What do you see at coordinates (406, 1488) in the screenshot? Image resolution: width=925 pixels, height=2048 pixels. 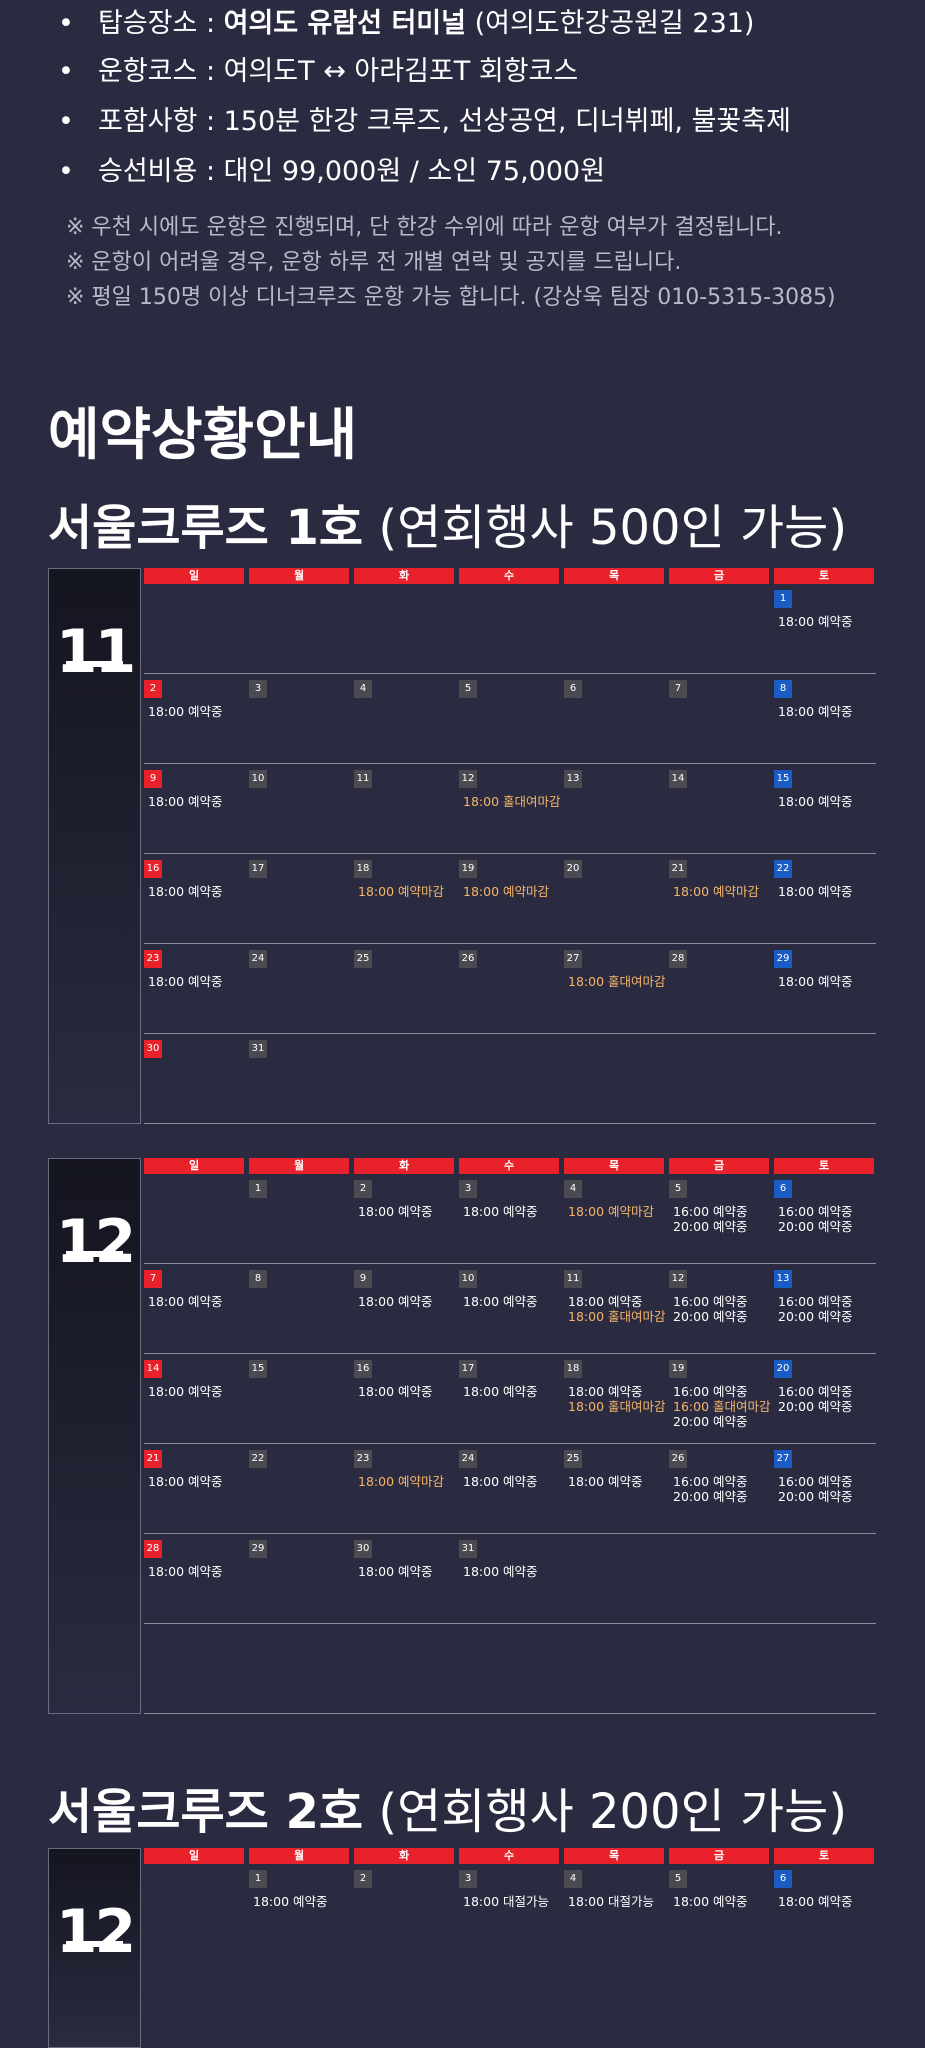 I see `calendar-day: 23 18:00 예약마감` at bounding box center [406, 1488].